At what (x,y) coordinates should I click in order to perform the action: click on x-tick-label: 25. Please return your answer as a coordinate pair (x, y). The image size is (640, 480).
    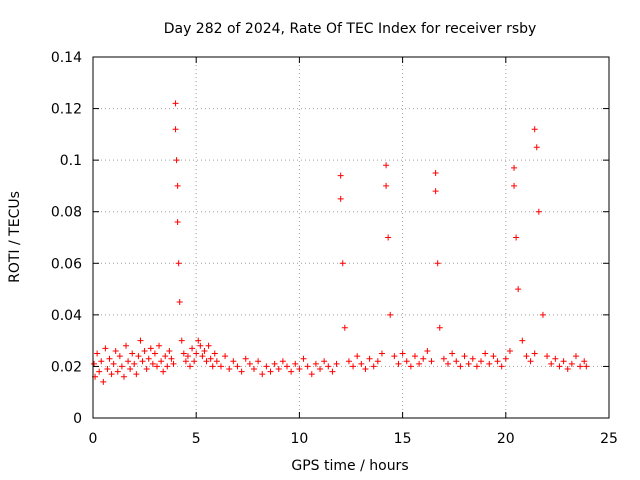
    Looking at the image, I should click on (609, 439).